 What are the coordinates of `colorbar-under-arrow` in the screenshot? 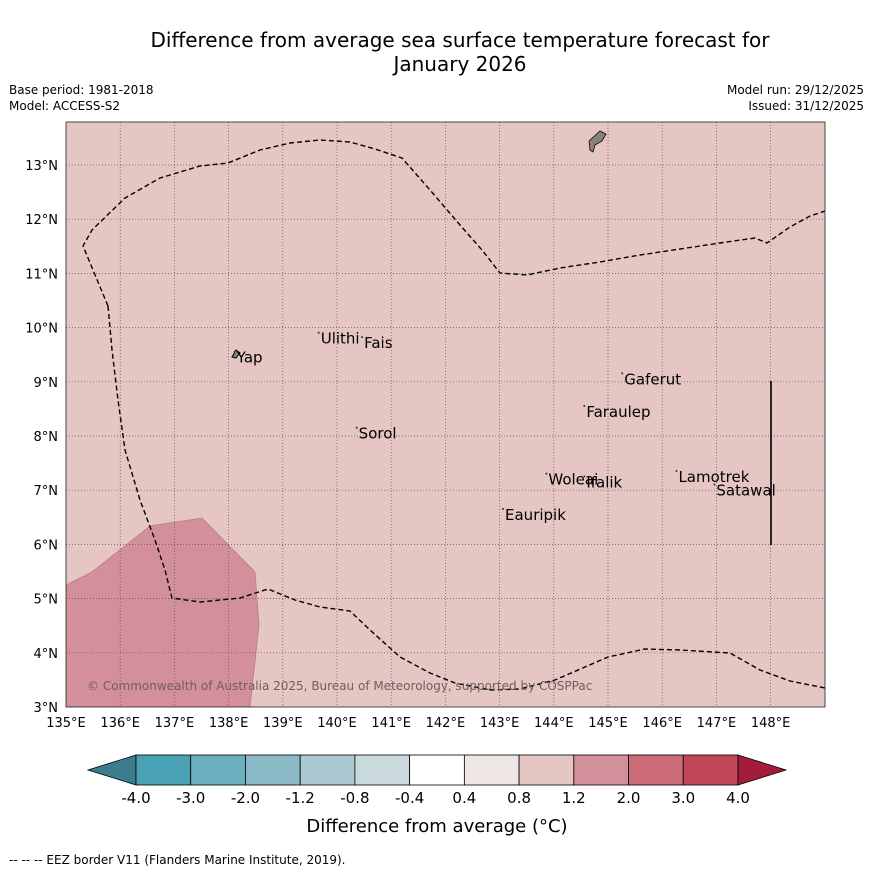 It's located at (111, 770).